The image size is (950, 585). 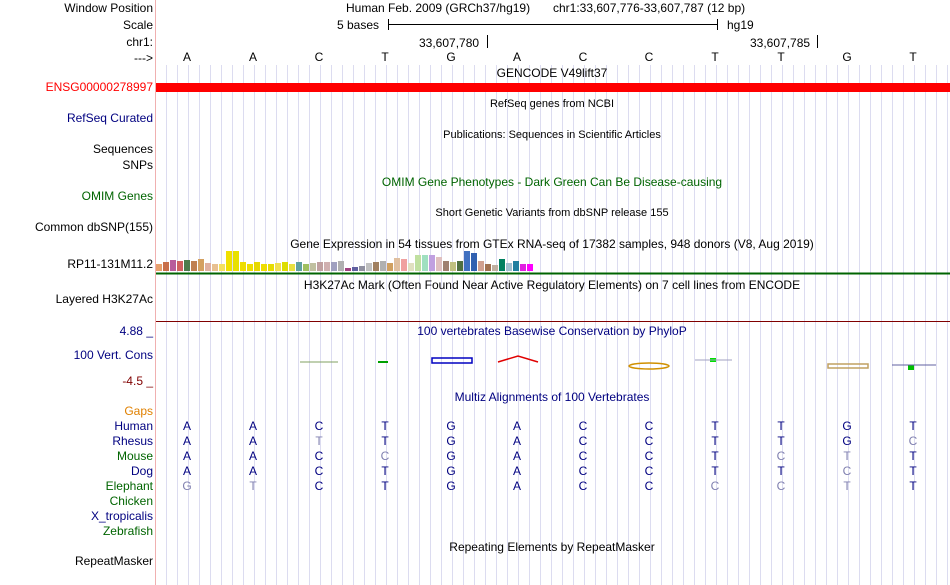 What do you see at coordinates (122, 149) in the screenshot?
I see `sequences-track-label: Sequences` at bounding box center [122, 149].